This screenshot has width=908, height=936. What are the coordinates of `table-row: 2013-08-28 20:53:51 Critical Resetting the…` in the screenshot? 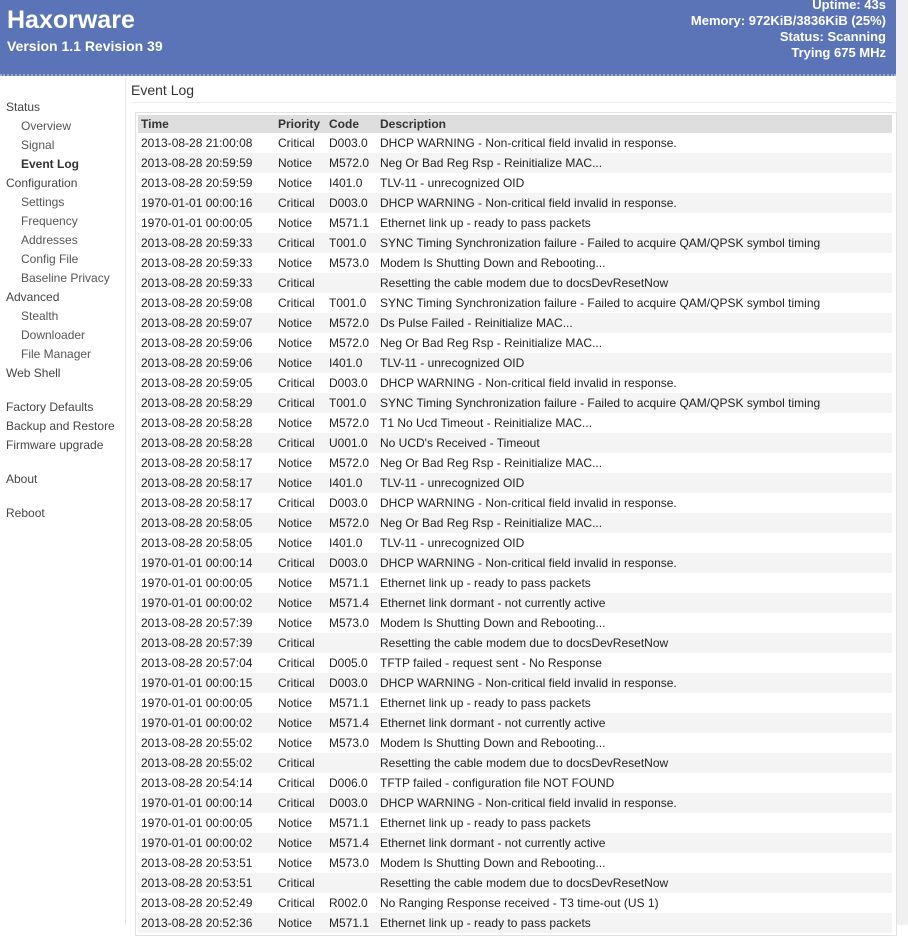 It's located at (515, 883).